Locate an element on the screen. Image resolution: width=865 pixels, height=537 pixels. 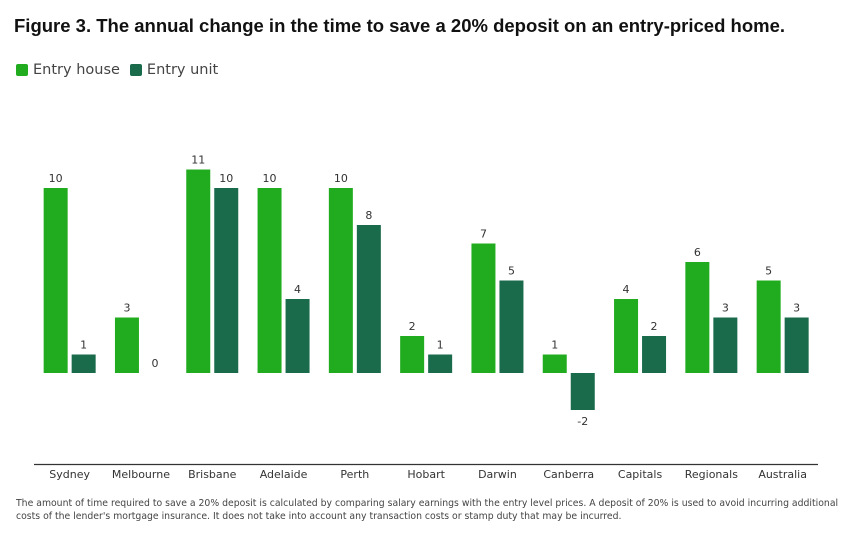
data-label-perth-entry-house: 10 is located at coordinates (341, 178).